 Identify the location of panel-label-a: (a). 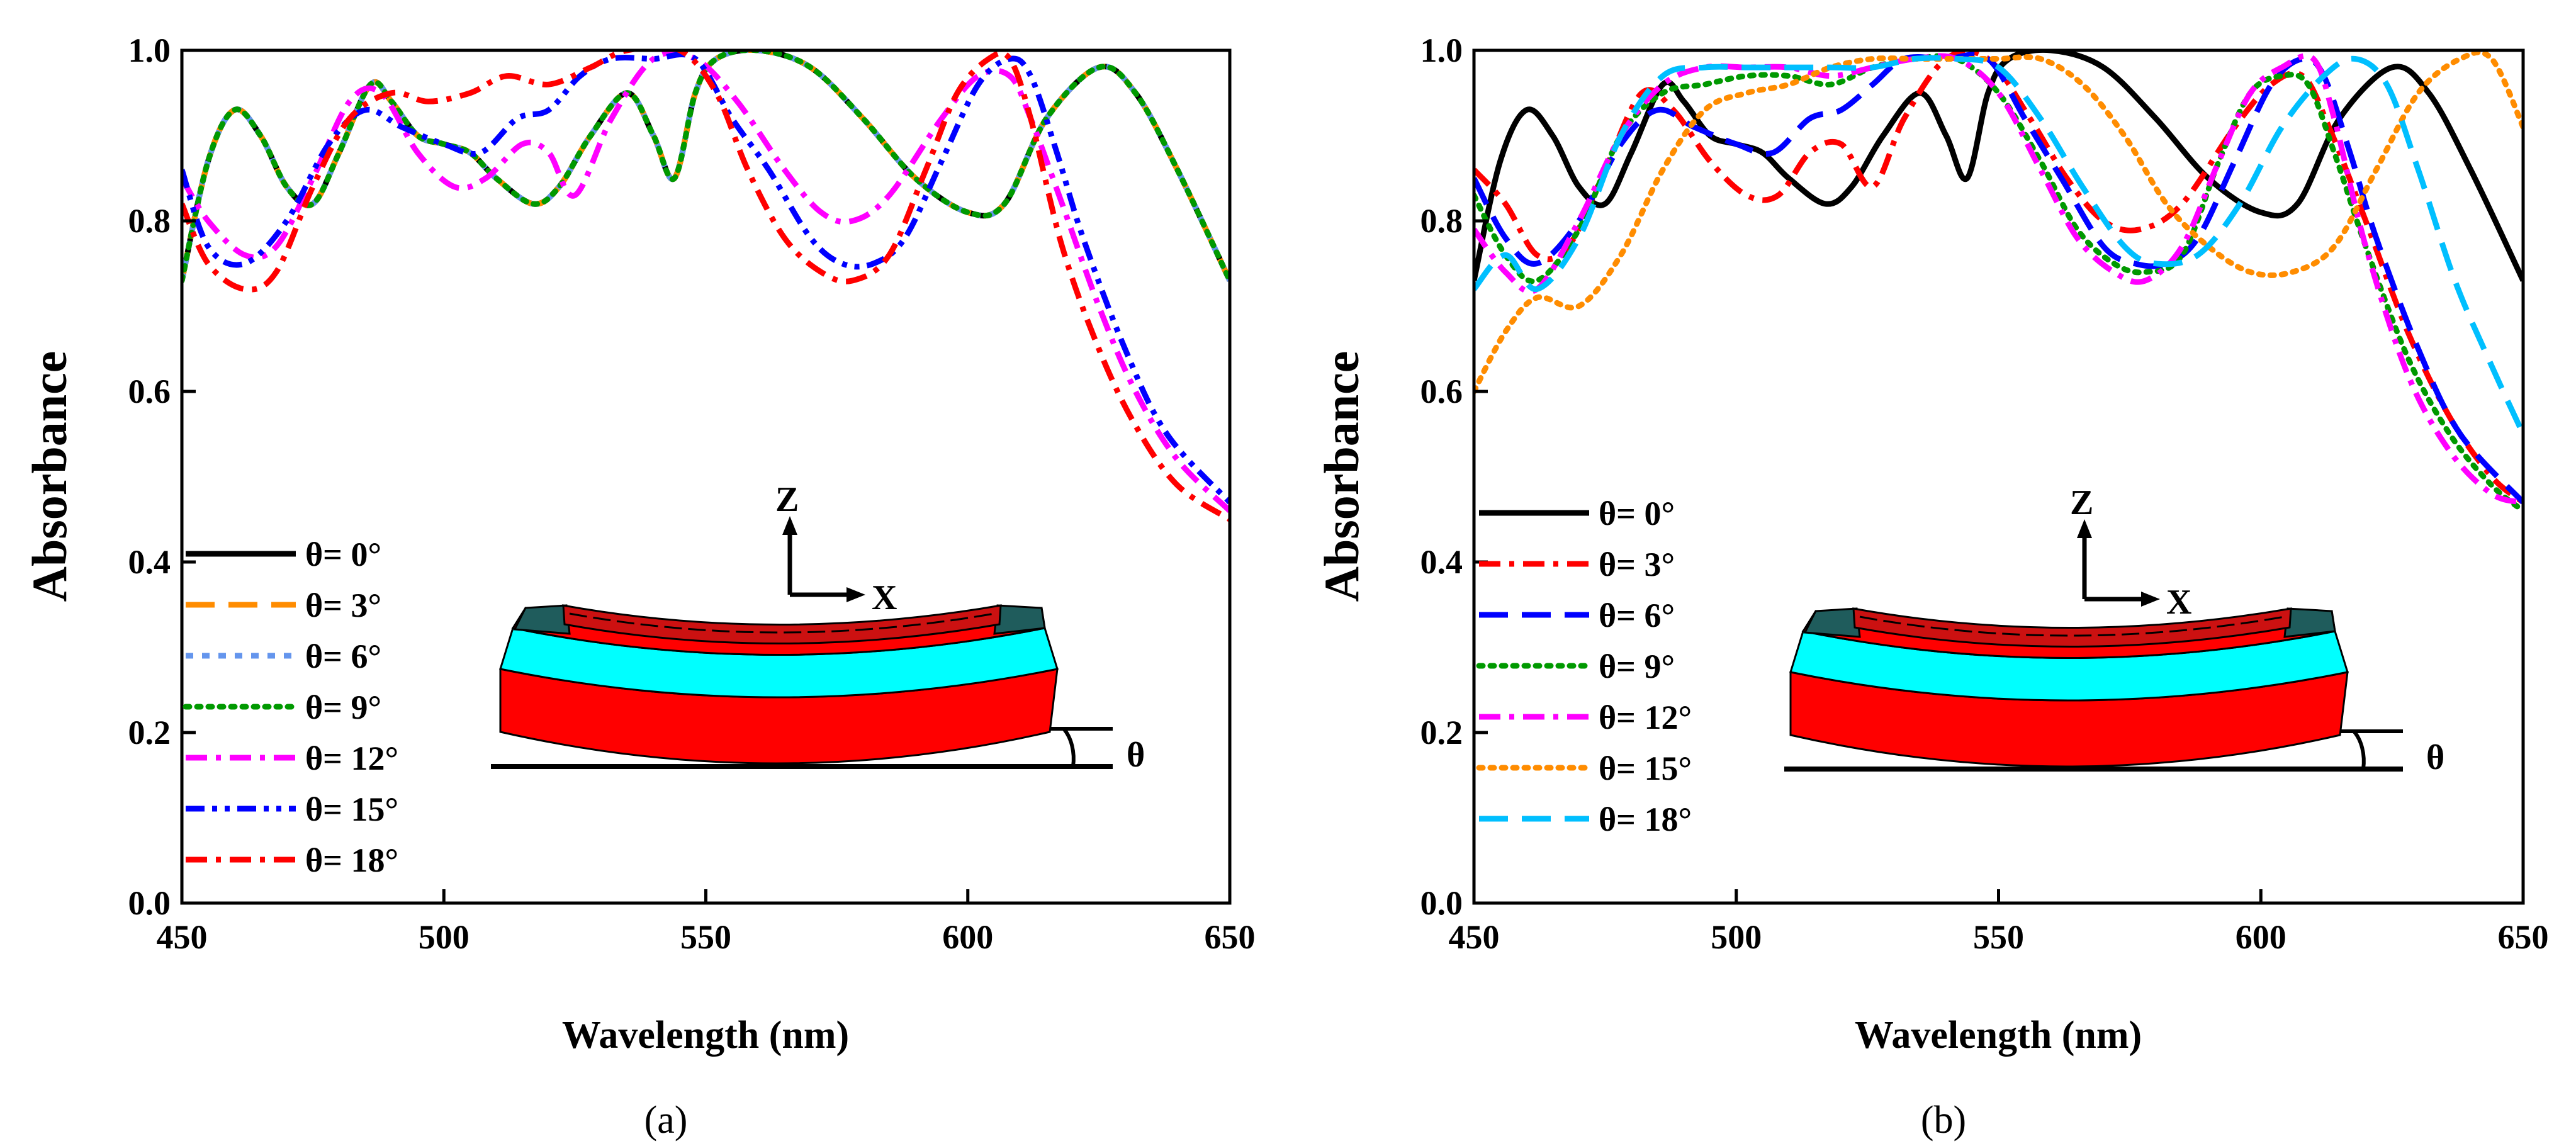
(666, 1120).